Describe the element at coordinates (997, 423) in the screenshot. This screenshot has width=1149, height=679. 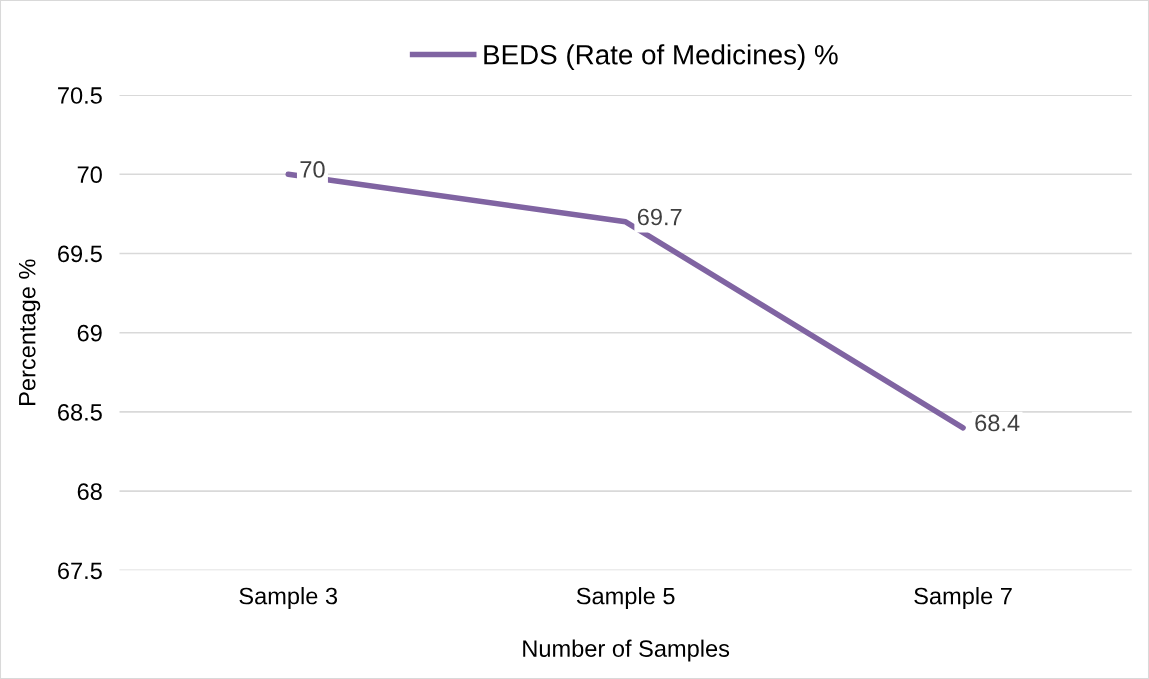
I see `data-label: 68.4` at that location.